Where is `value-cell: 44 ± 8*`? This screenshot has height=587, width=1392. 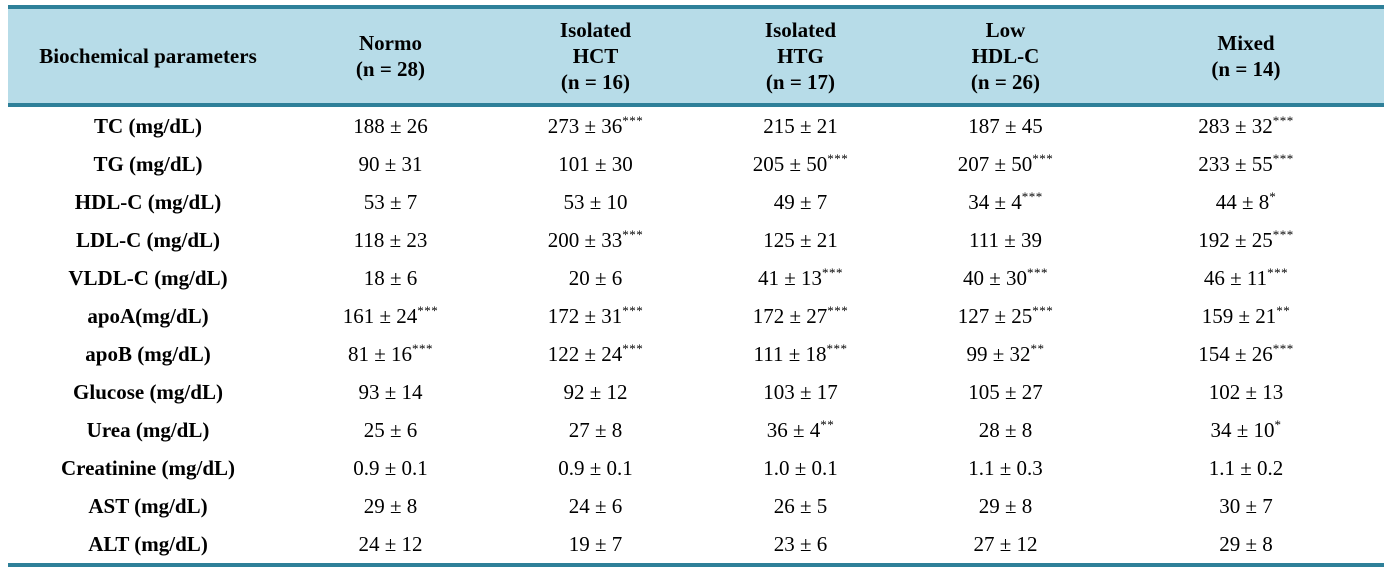
value-cell: 44 ± 8* is located at coordinates (1246, 202).